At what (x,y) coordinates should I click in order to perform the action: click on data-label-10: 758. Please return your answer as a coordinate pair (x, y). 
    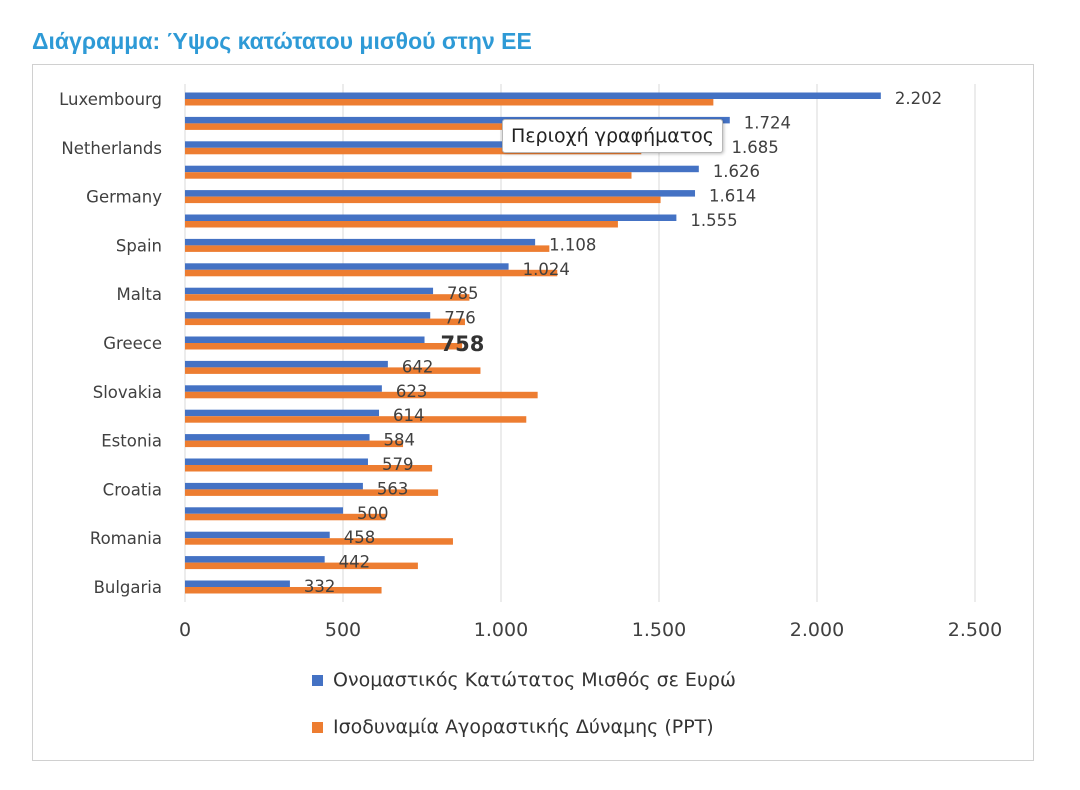
    Looking at the image, I should click on (463, 344).